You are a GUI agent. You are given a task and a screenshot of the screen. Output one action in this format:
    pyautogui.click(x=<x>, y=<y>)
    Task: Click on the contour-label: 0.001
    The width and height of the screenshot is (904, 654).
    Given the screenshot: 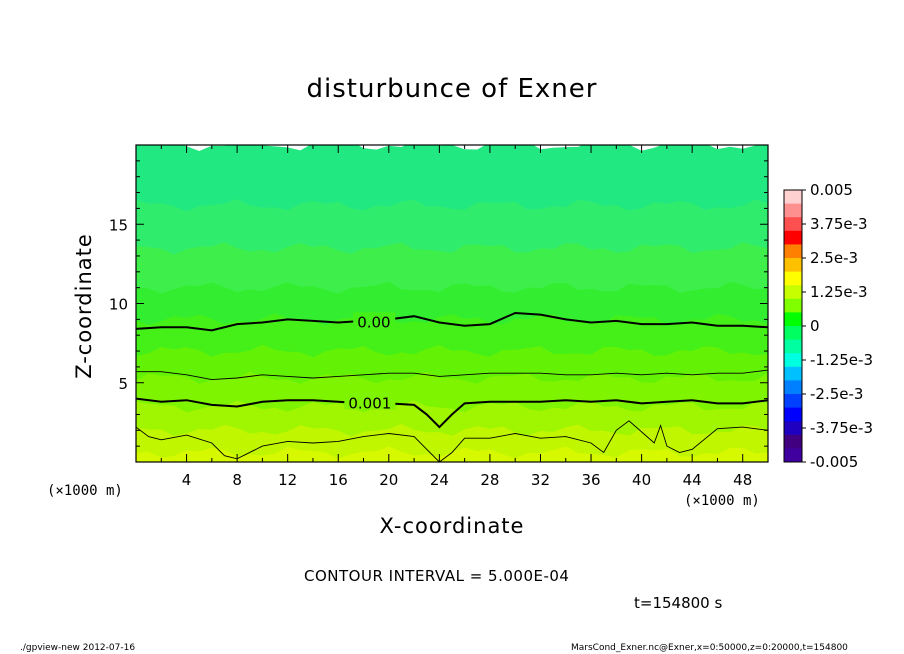 What is the action you would take?
    pyautogui.click(x=369, y=403)
    